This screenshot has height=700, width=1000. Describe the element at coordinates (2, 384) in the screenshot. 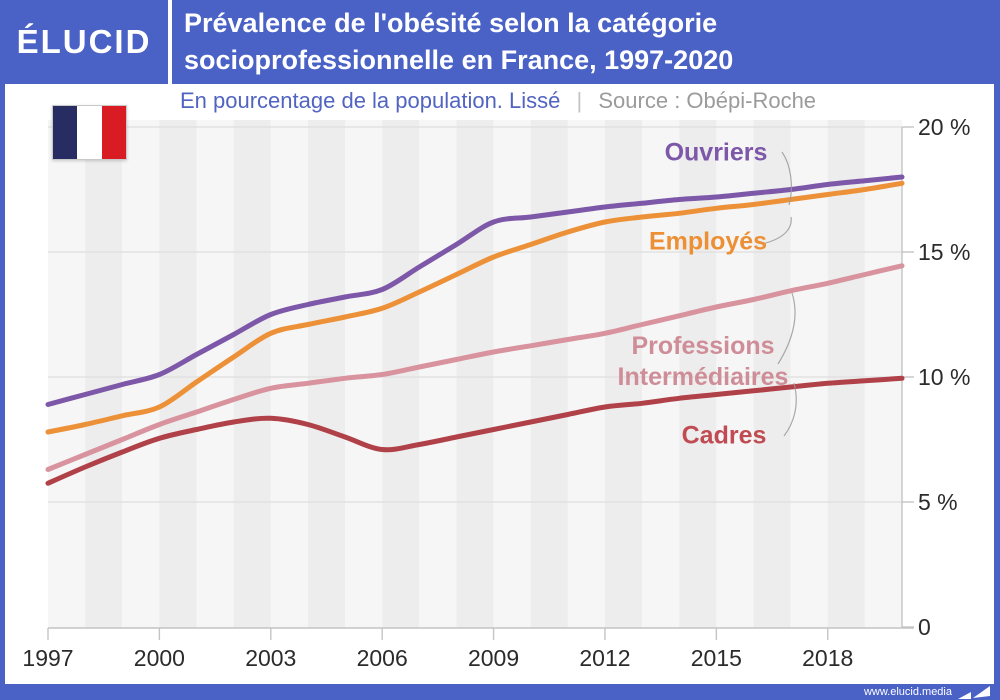

I see `frame-border-left` at that location.